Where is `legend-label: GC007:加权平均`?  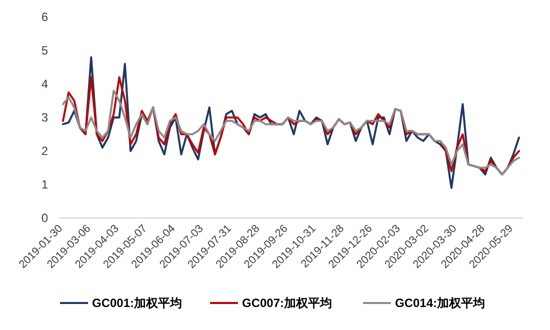
legend-label: GC007:加权平均 is located at coordinates (287, 303).